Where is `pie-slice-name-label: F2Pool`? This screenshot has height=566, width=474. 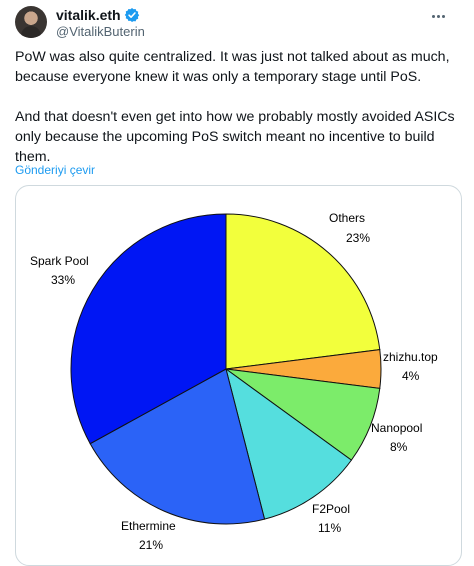
pie-slice-name-label: F2Pool is located at coordinates (331, 509).